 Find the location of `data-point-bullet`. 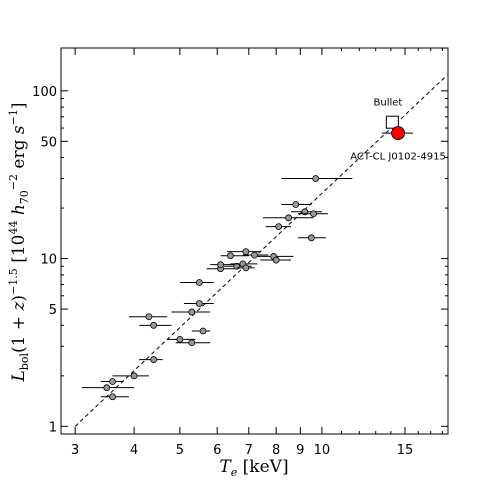

data-point-bullet is located at coordinates (392, 122).